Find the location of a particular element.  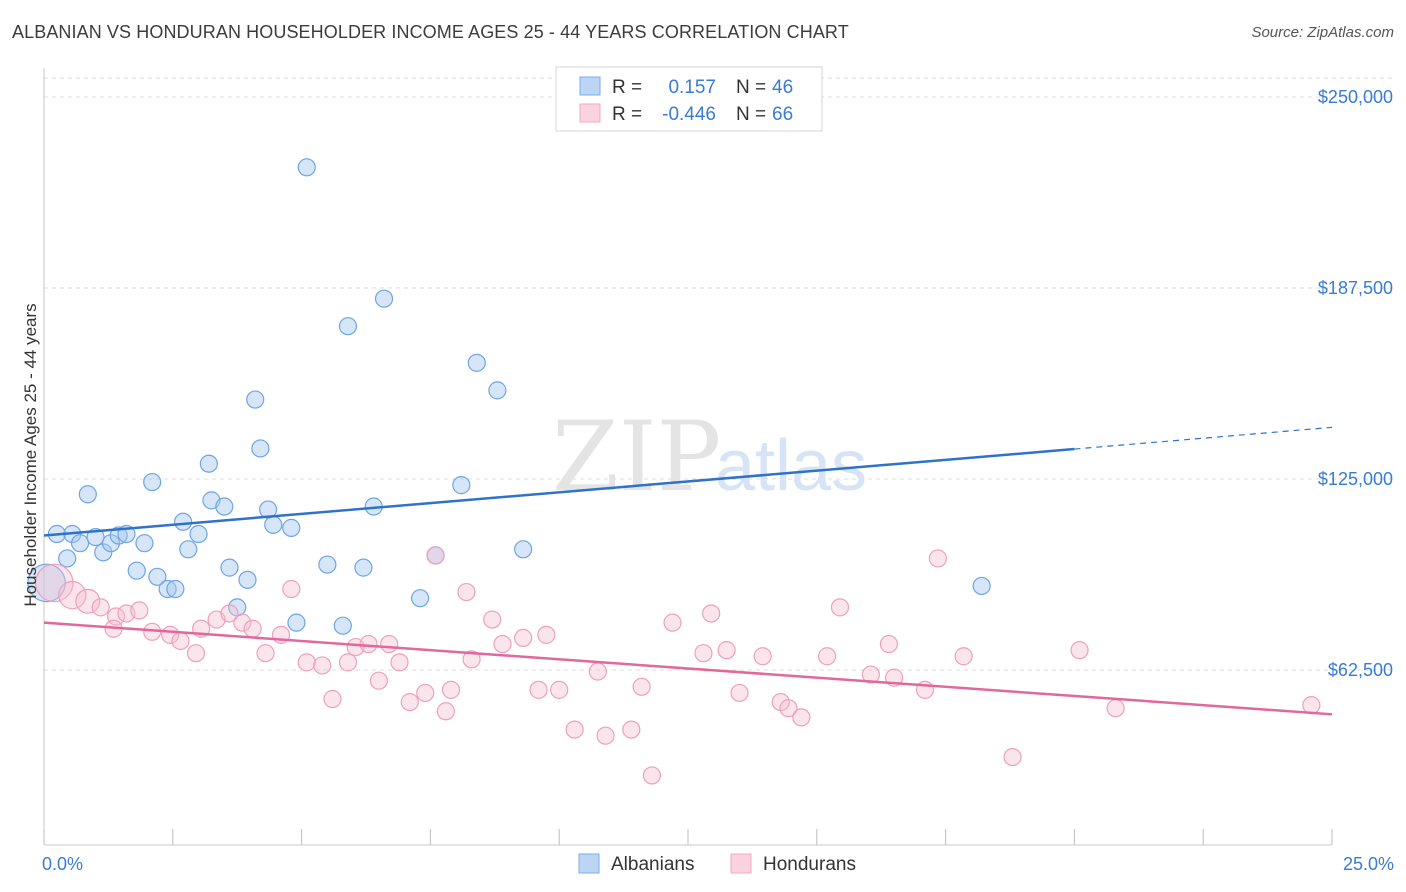

legend-bottom-swatch-hondurans is located at coordinates (741, 863).